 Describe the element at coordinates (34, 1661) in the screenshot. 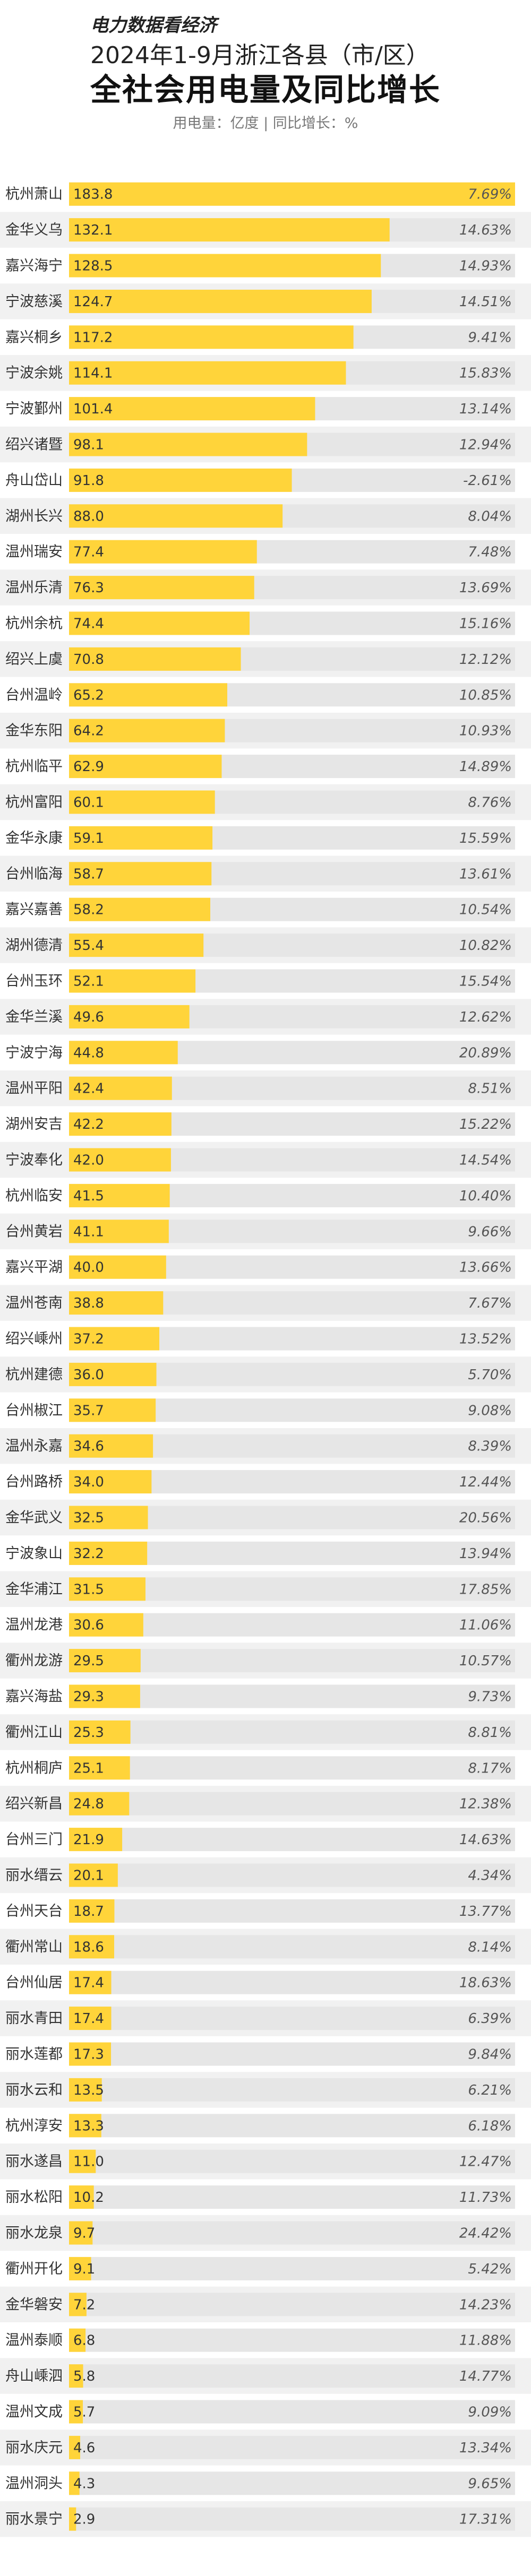

I see `category-label: 衢州龙游` at that location.